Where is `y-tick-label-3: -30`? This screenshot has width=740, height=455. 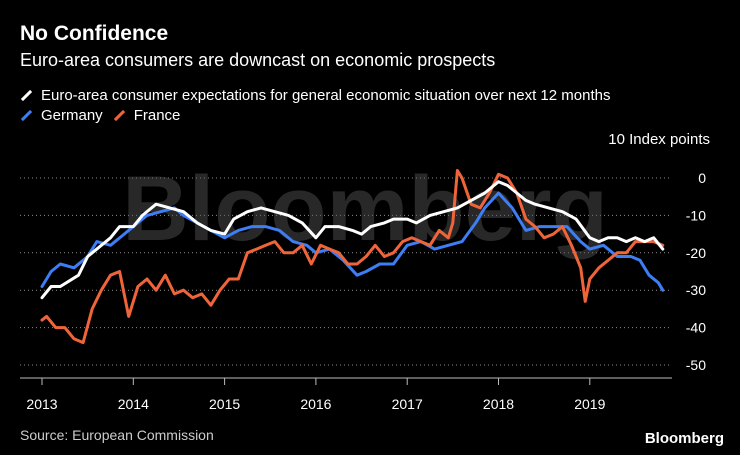
y-tick-label-3: -30 is located at coordinates (696, 290).